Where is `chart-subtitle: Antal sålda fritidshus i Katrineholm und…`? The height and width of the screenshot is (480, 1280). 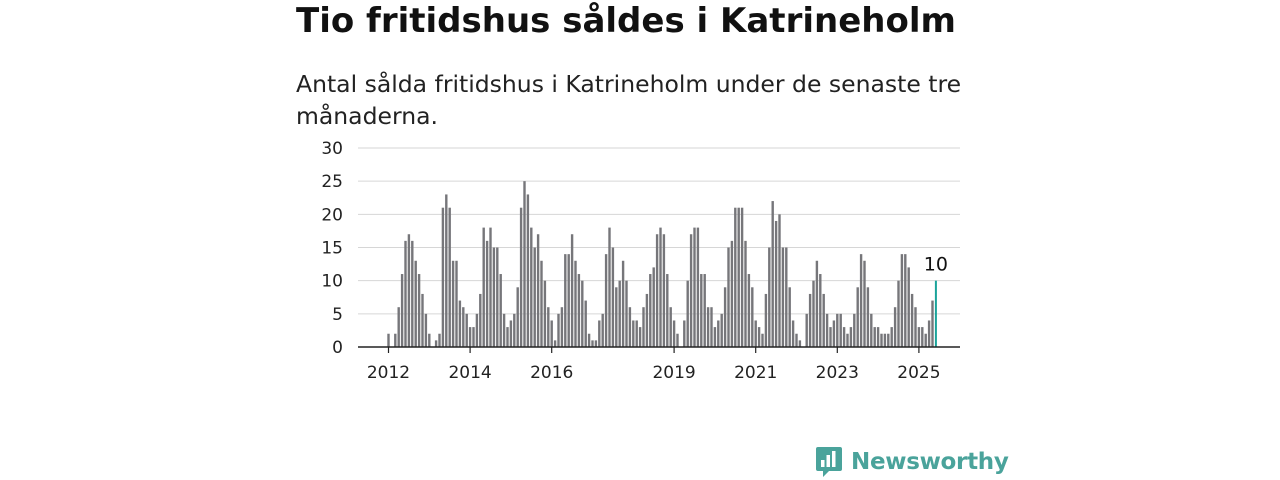 chart-subtitle: Antal sålda fritidshus i Katrineholm und… is located at coordinates (629, 100).